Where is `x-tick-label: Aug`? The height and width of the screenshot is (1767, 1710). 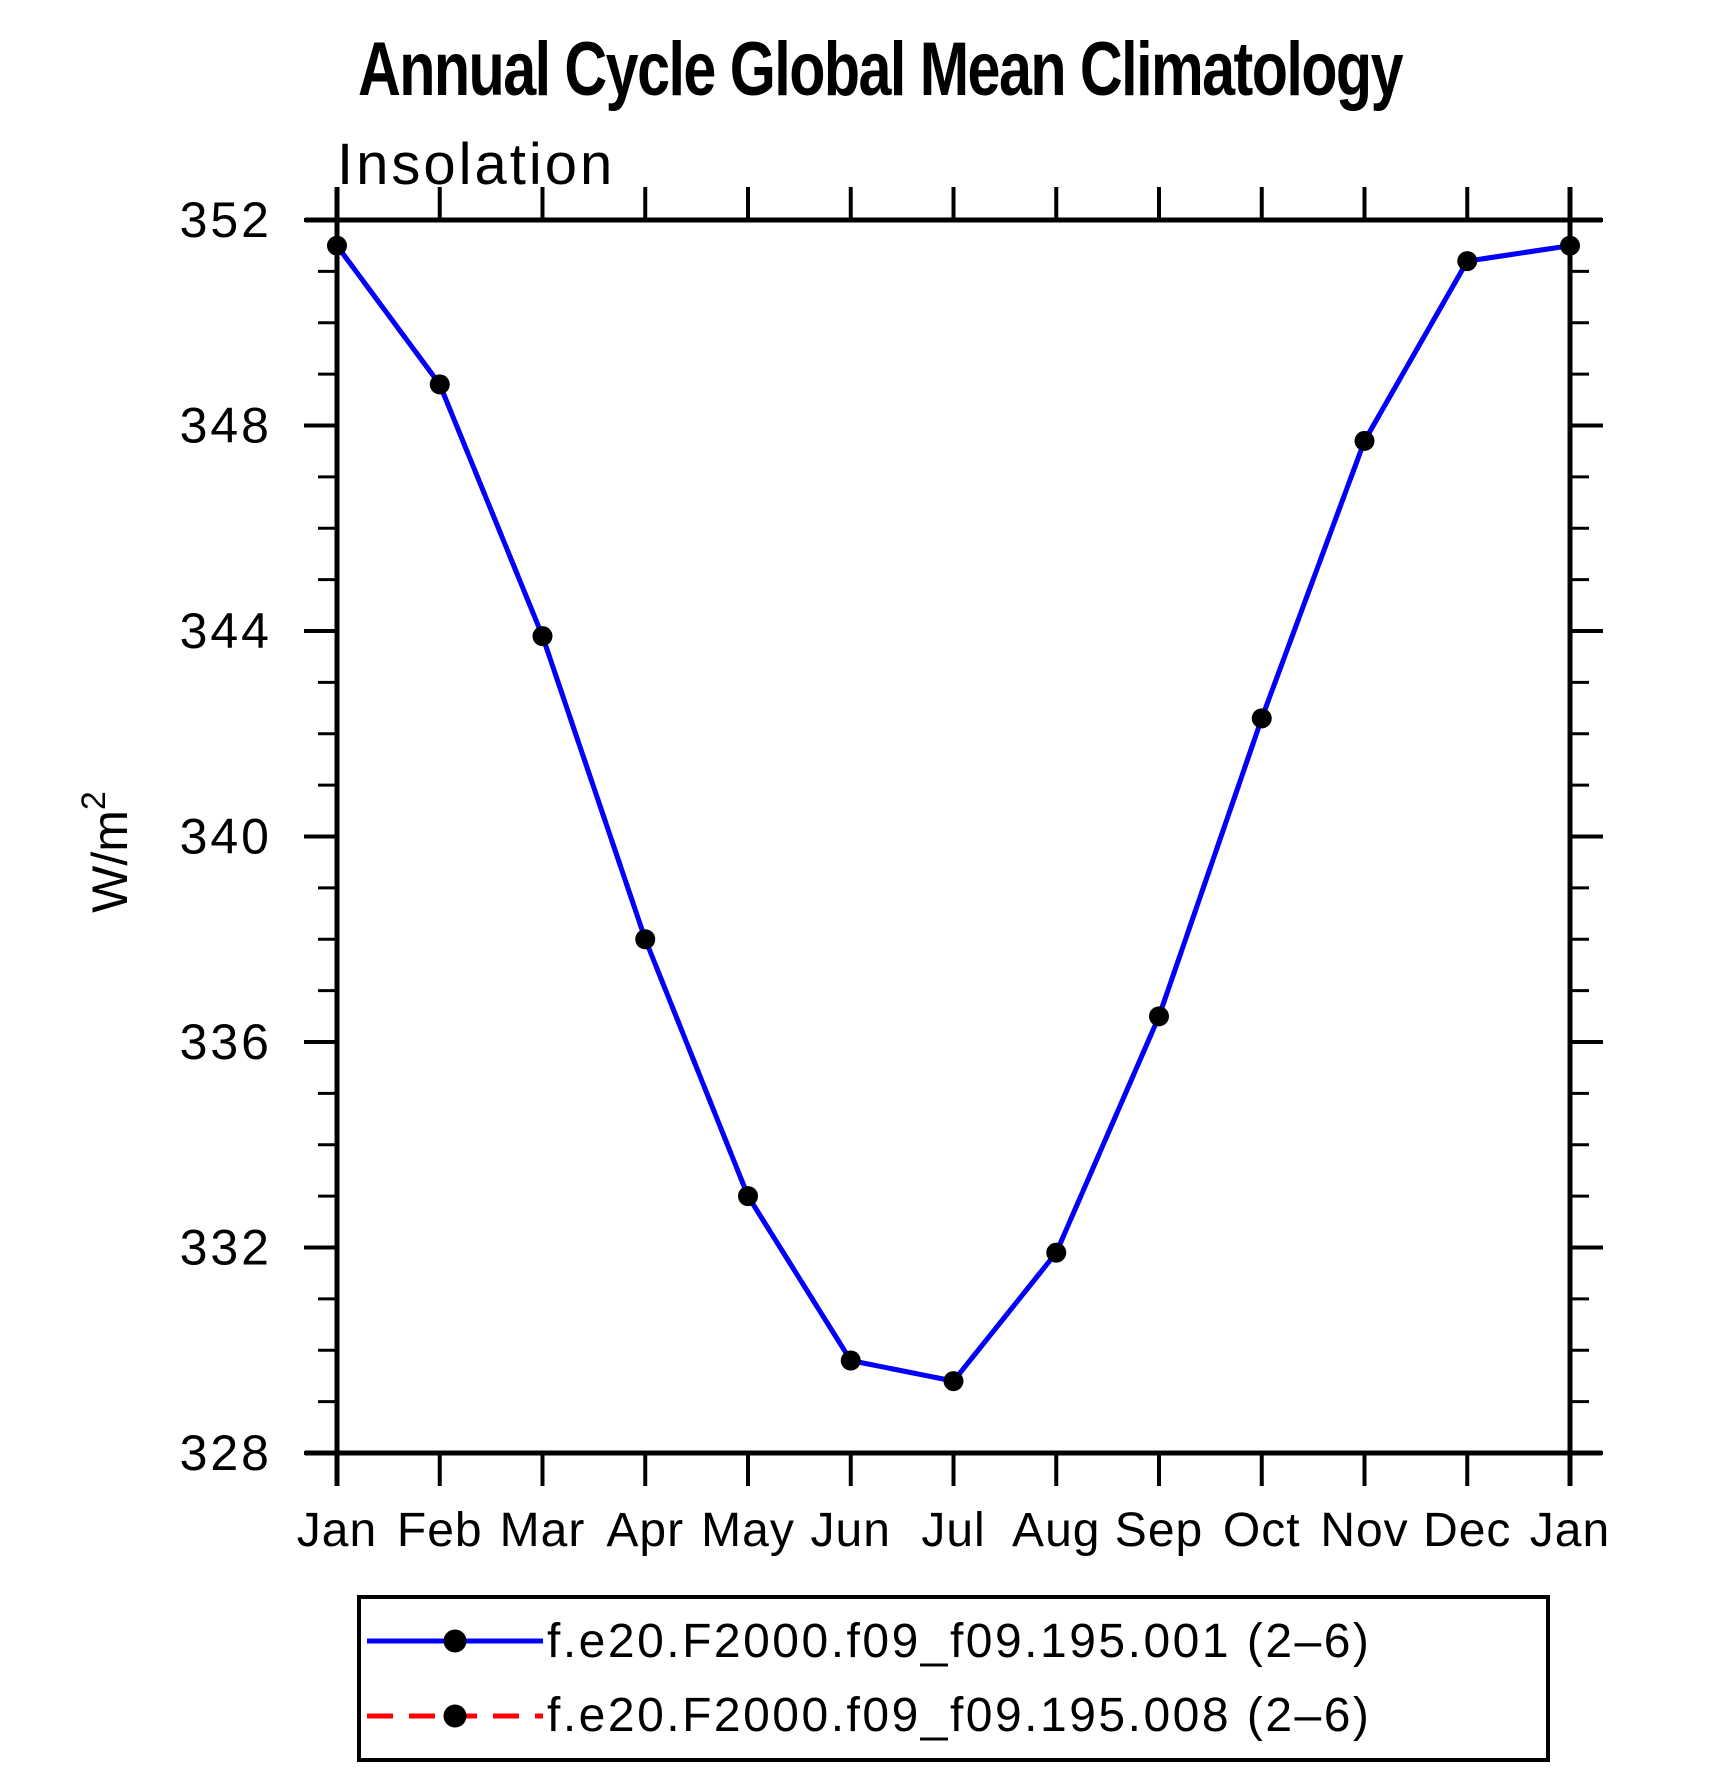 x-tick-label: Aug is located at coordinates (1056, 1530).